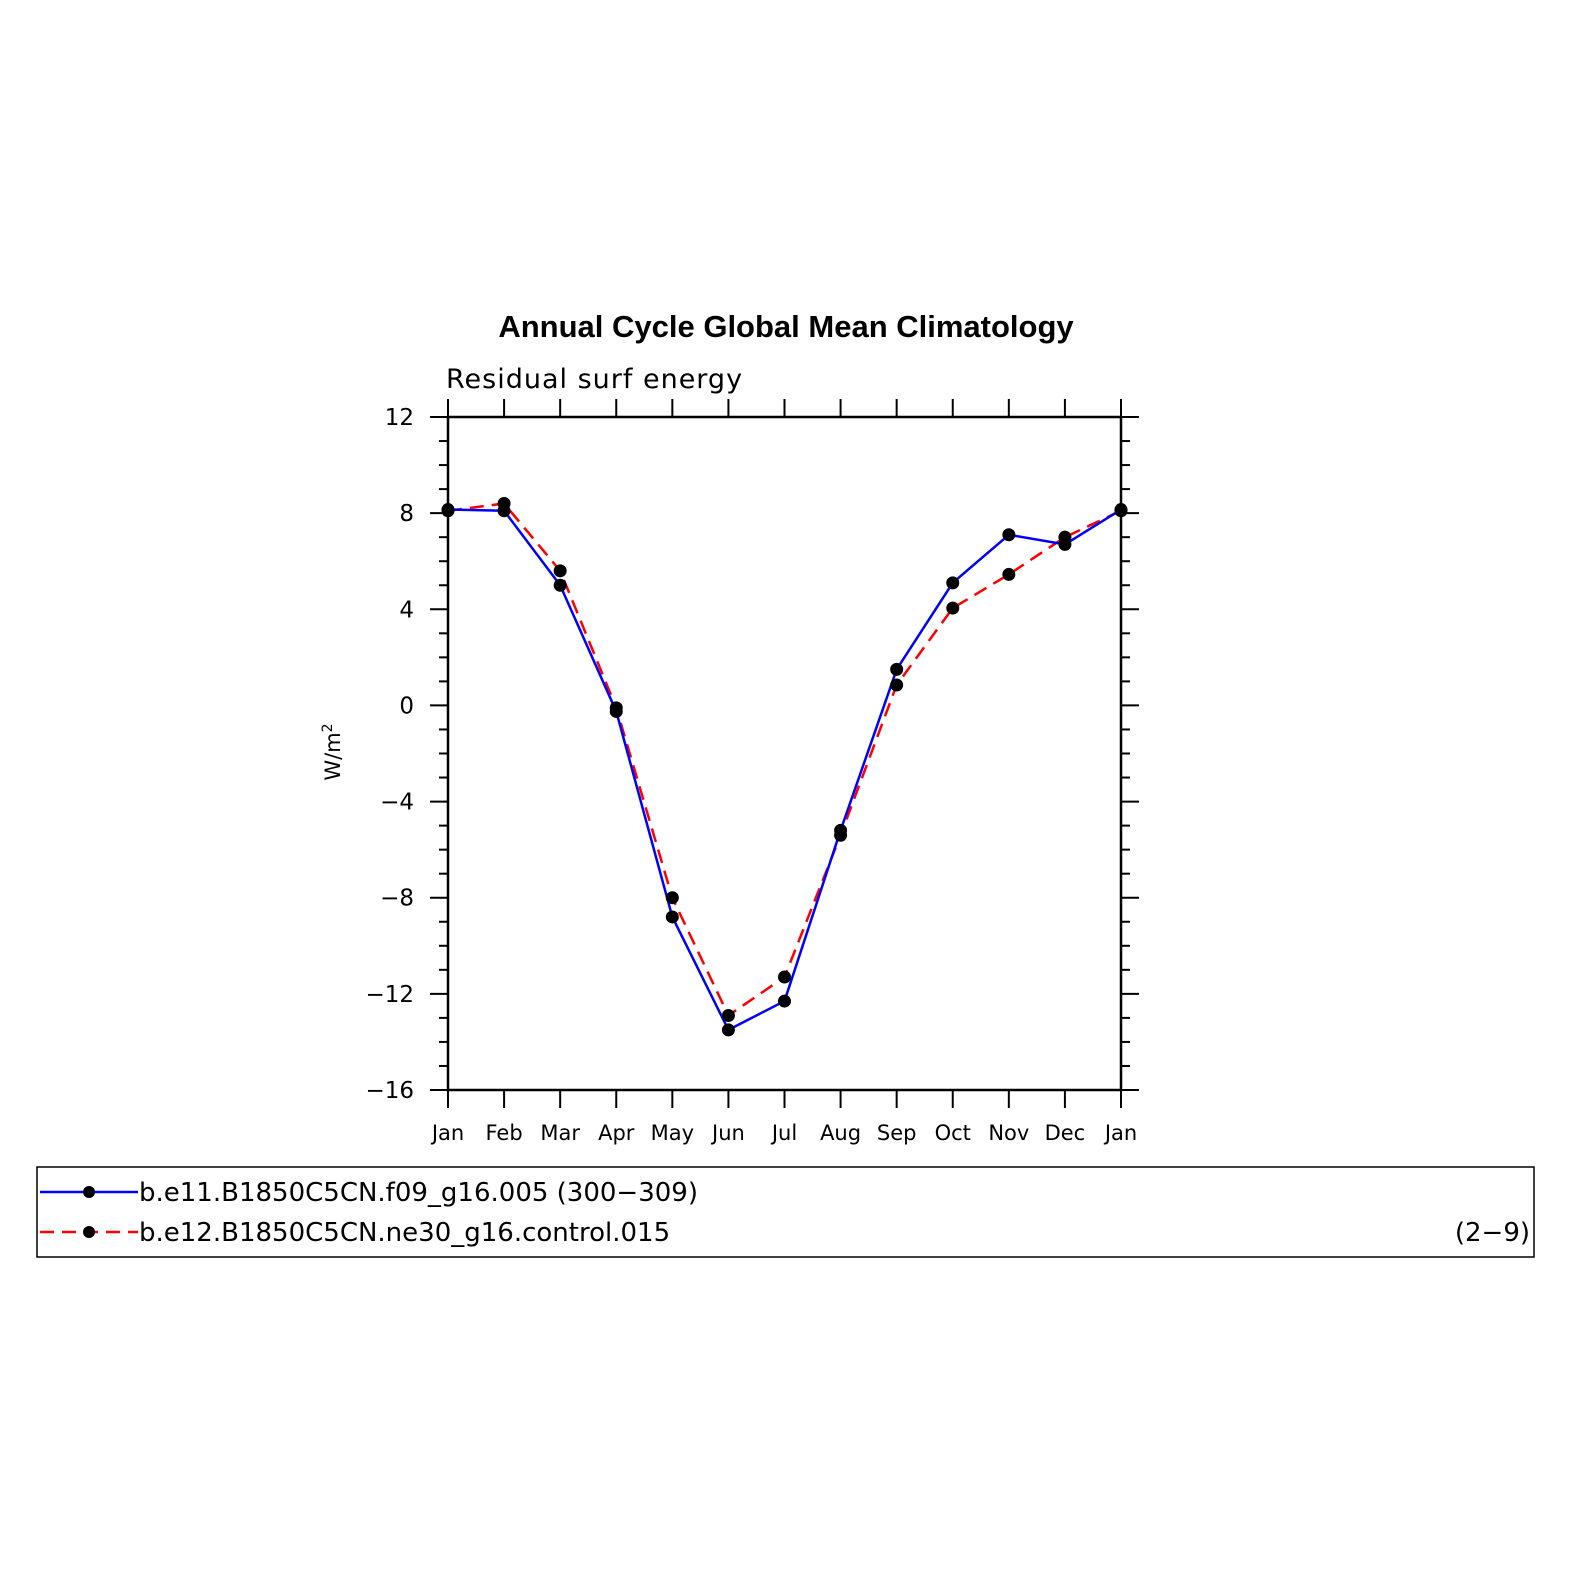 Image resolution: width=1575 pixels, height=1575 pixels. I want to click on x-tick-label: Nov, so click(1008, 1133).